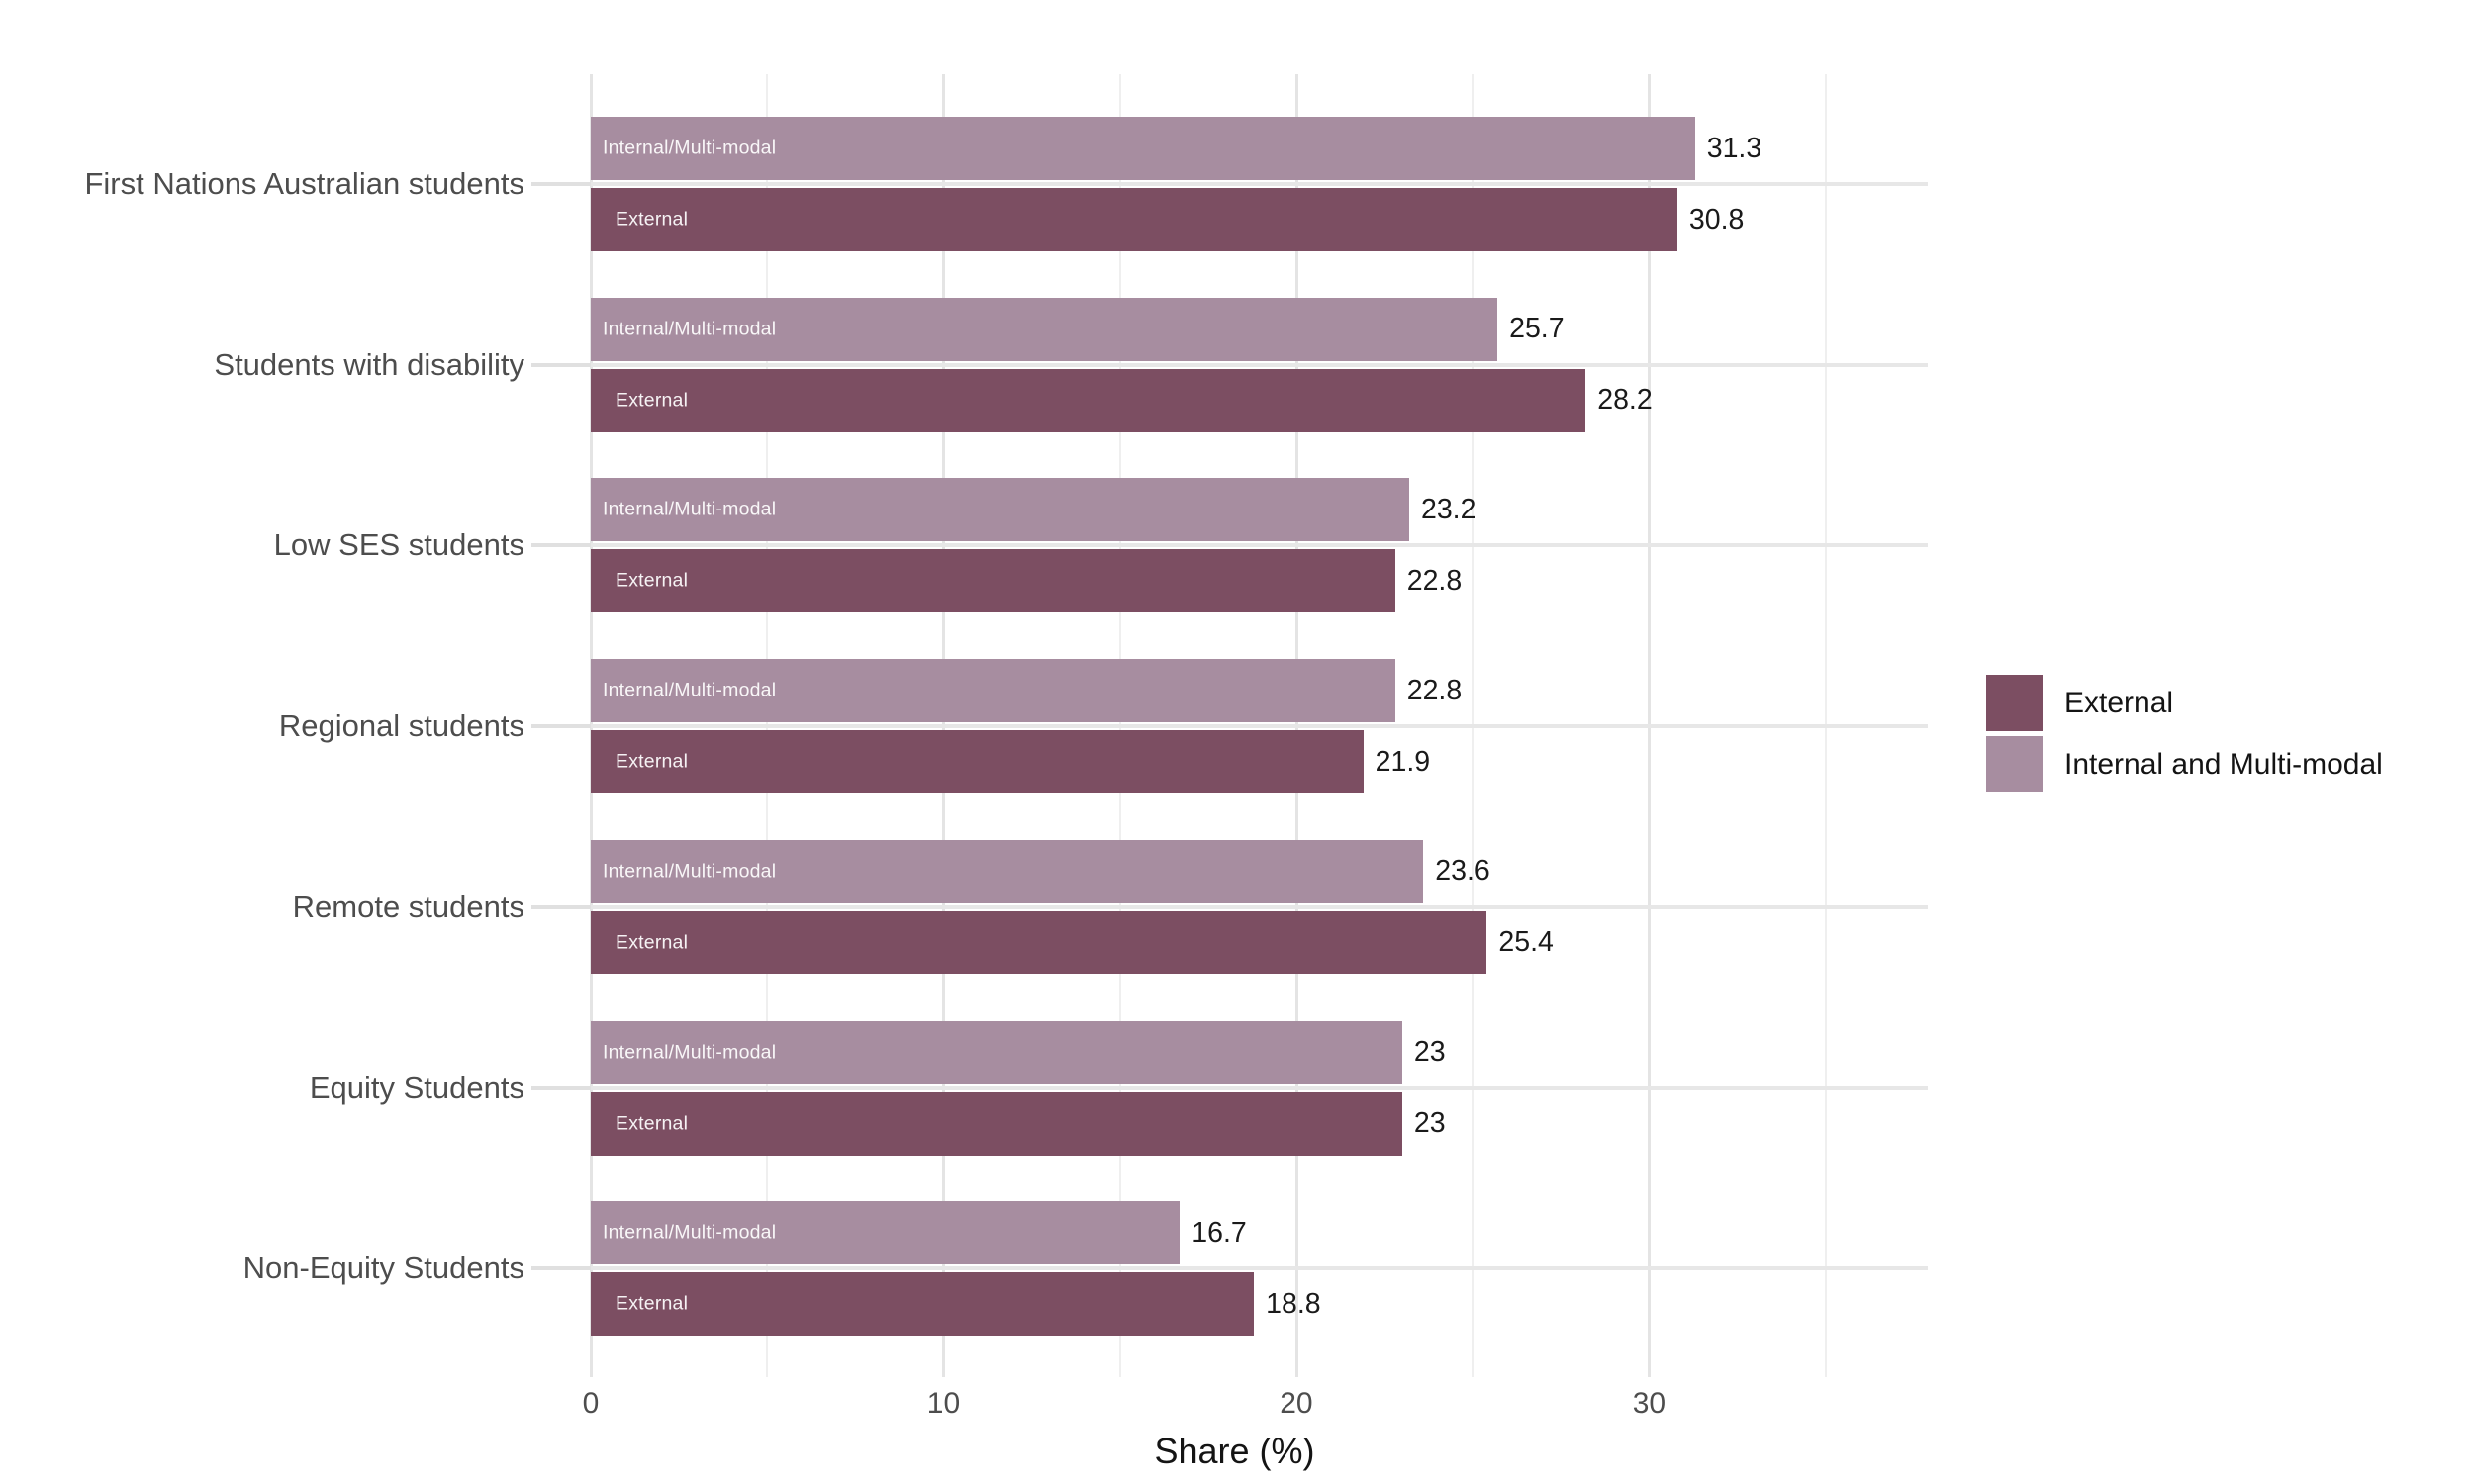 The width and height of the screenshot is (2474, 1484). I want to click on value-label: 23.2, so click(1448, 509).